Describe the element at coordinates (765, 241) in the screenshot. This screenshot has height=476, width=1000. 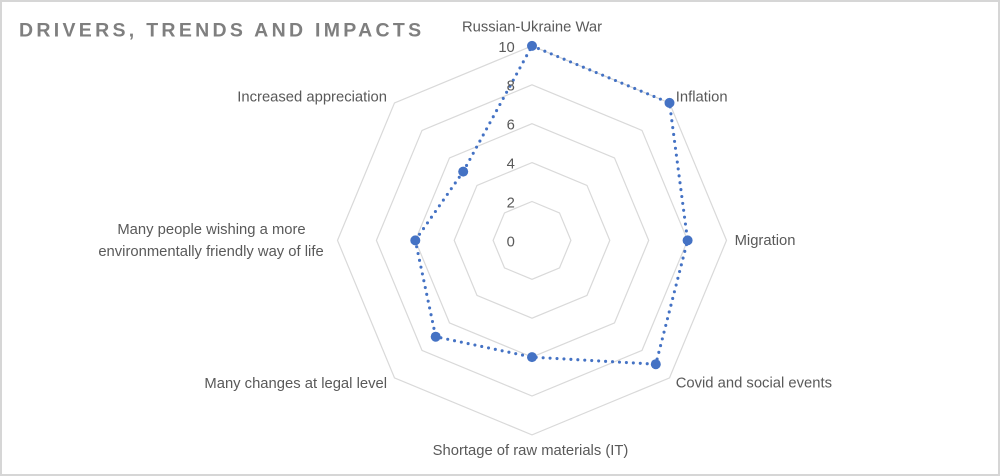
I see `svg-text: Migration` at that location.